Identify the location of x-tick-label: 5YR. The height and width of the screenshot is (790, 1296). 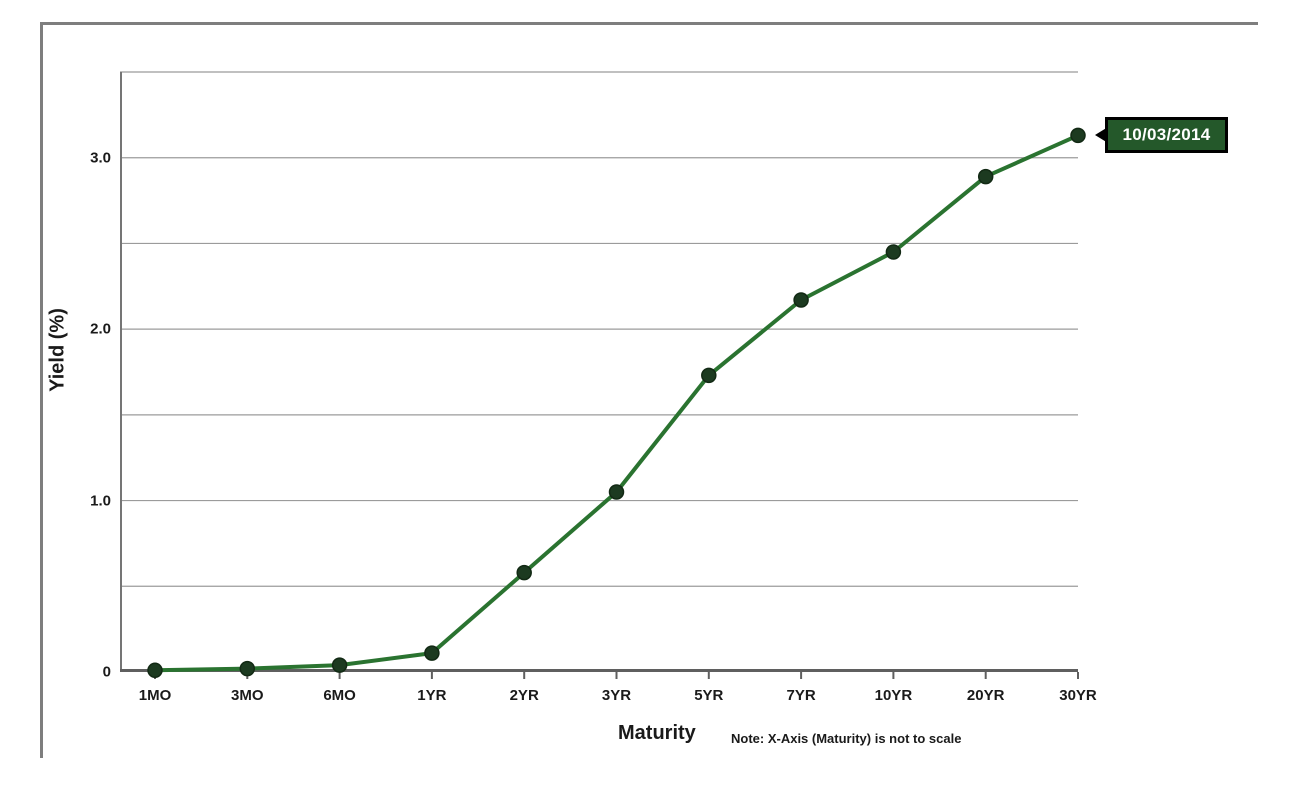
(709, 695).